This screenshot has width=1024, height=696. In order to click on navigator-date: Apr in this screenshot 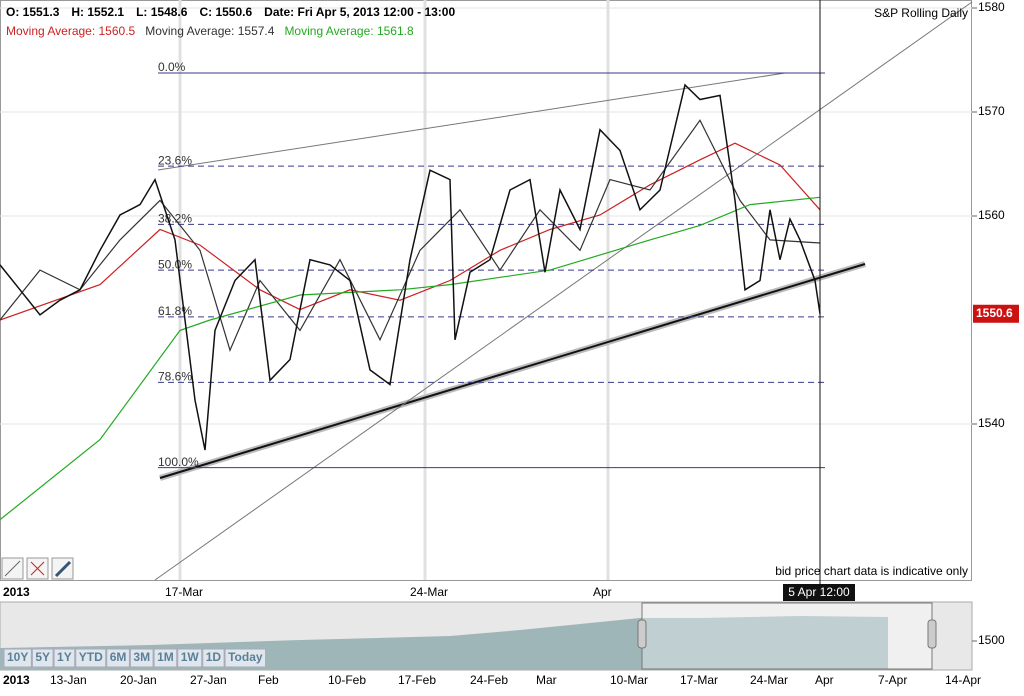, I will do `click(824, 680)`.